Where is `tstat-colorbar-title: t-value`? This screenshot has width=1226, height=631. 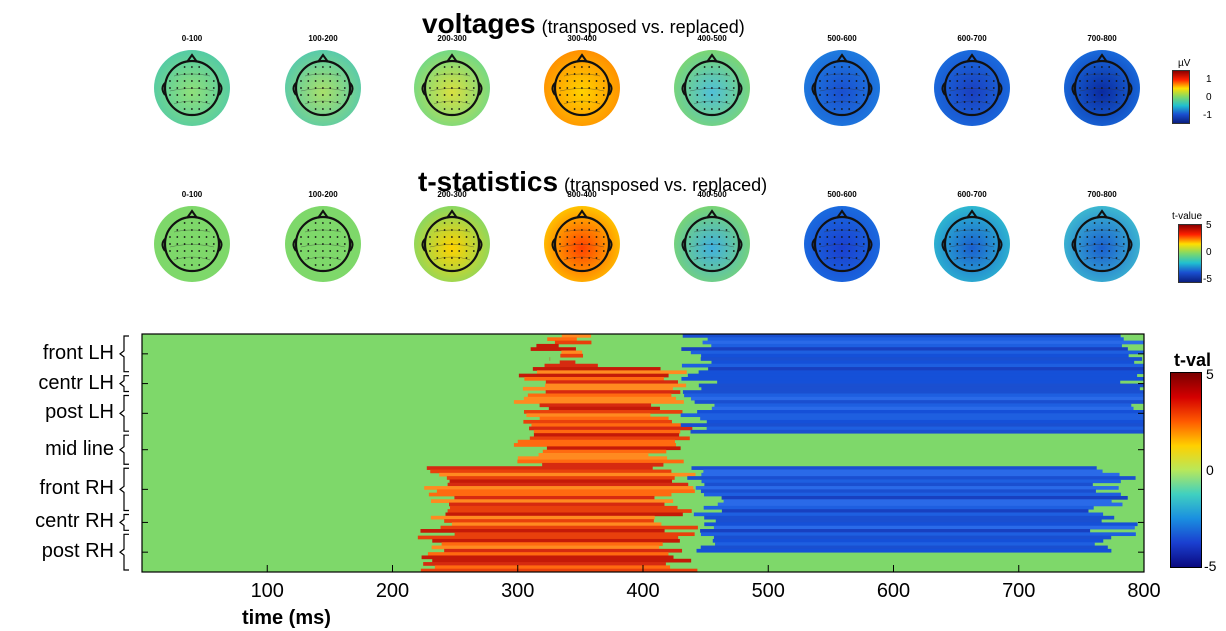
tstat-colorbar-title: t-value is located at coordinates (1187, 216).